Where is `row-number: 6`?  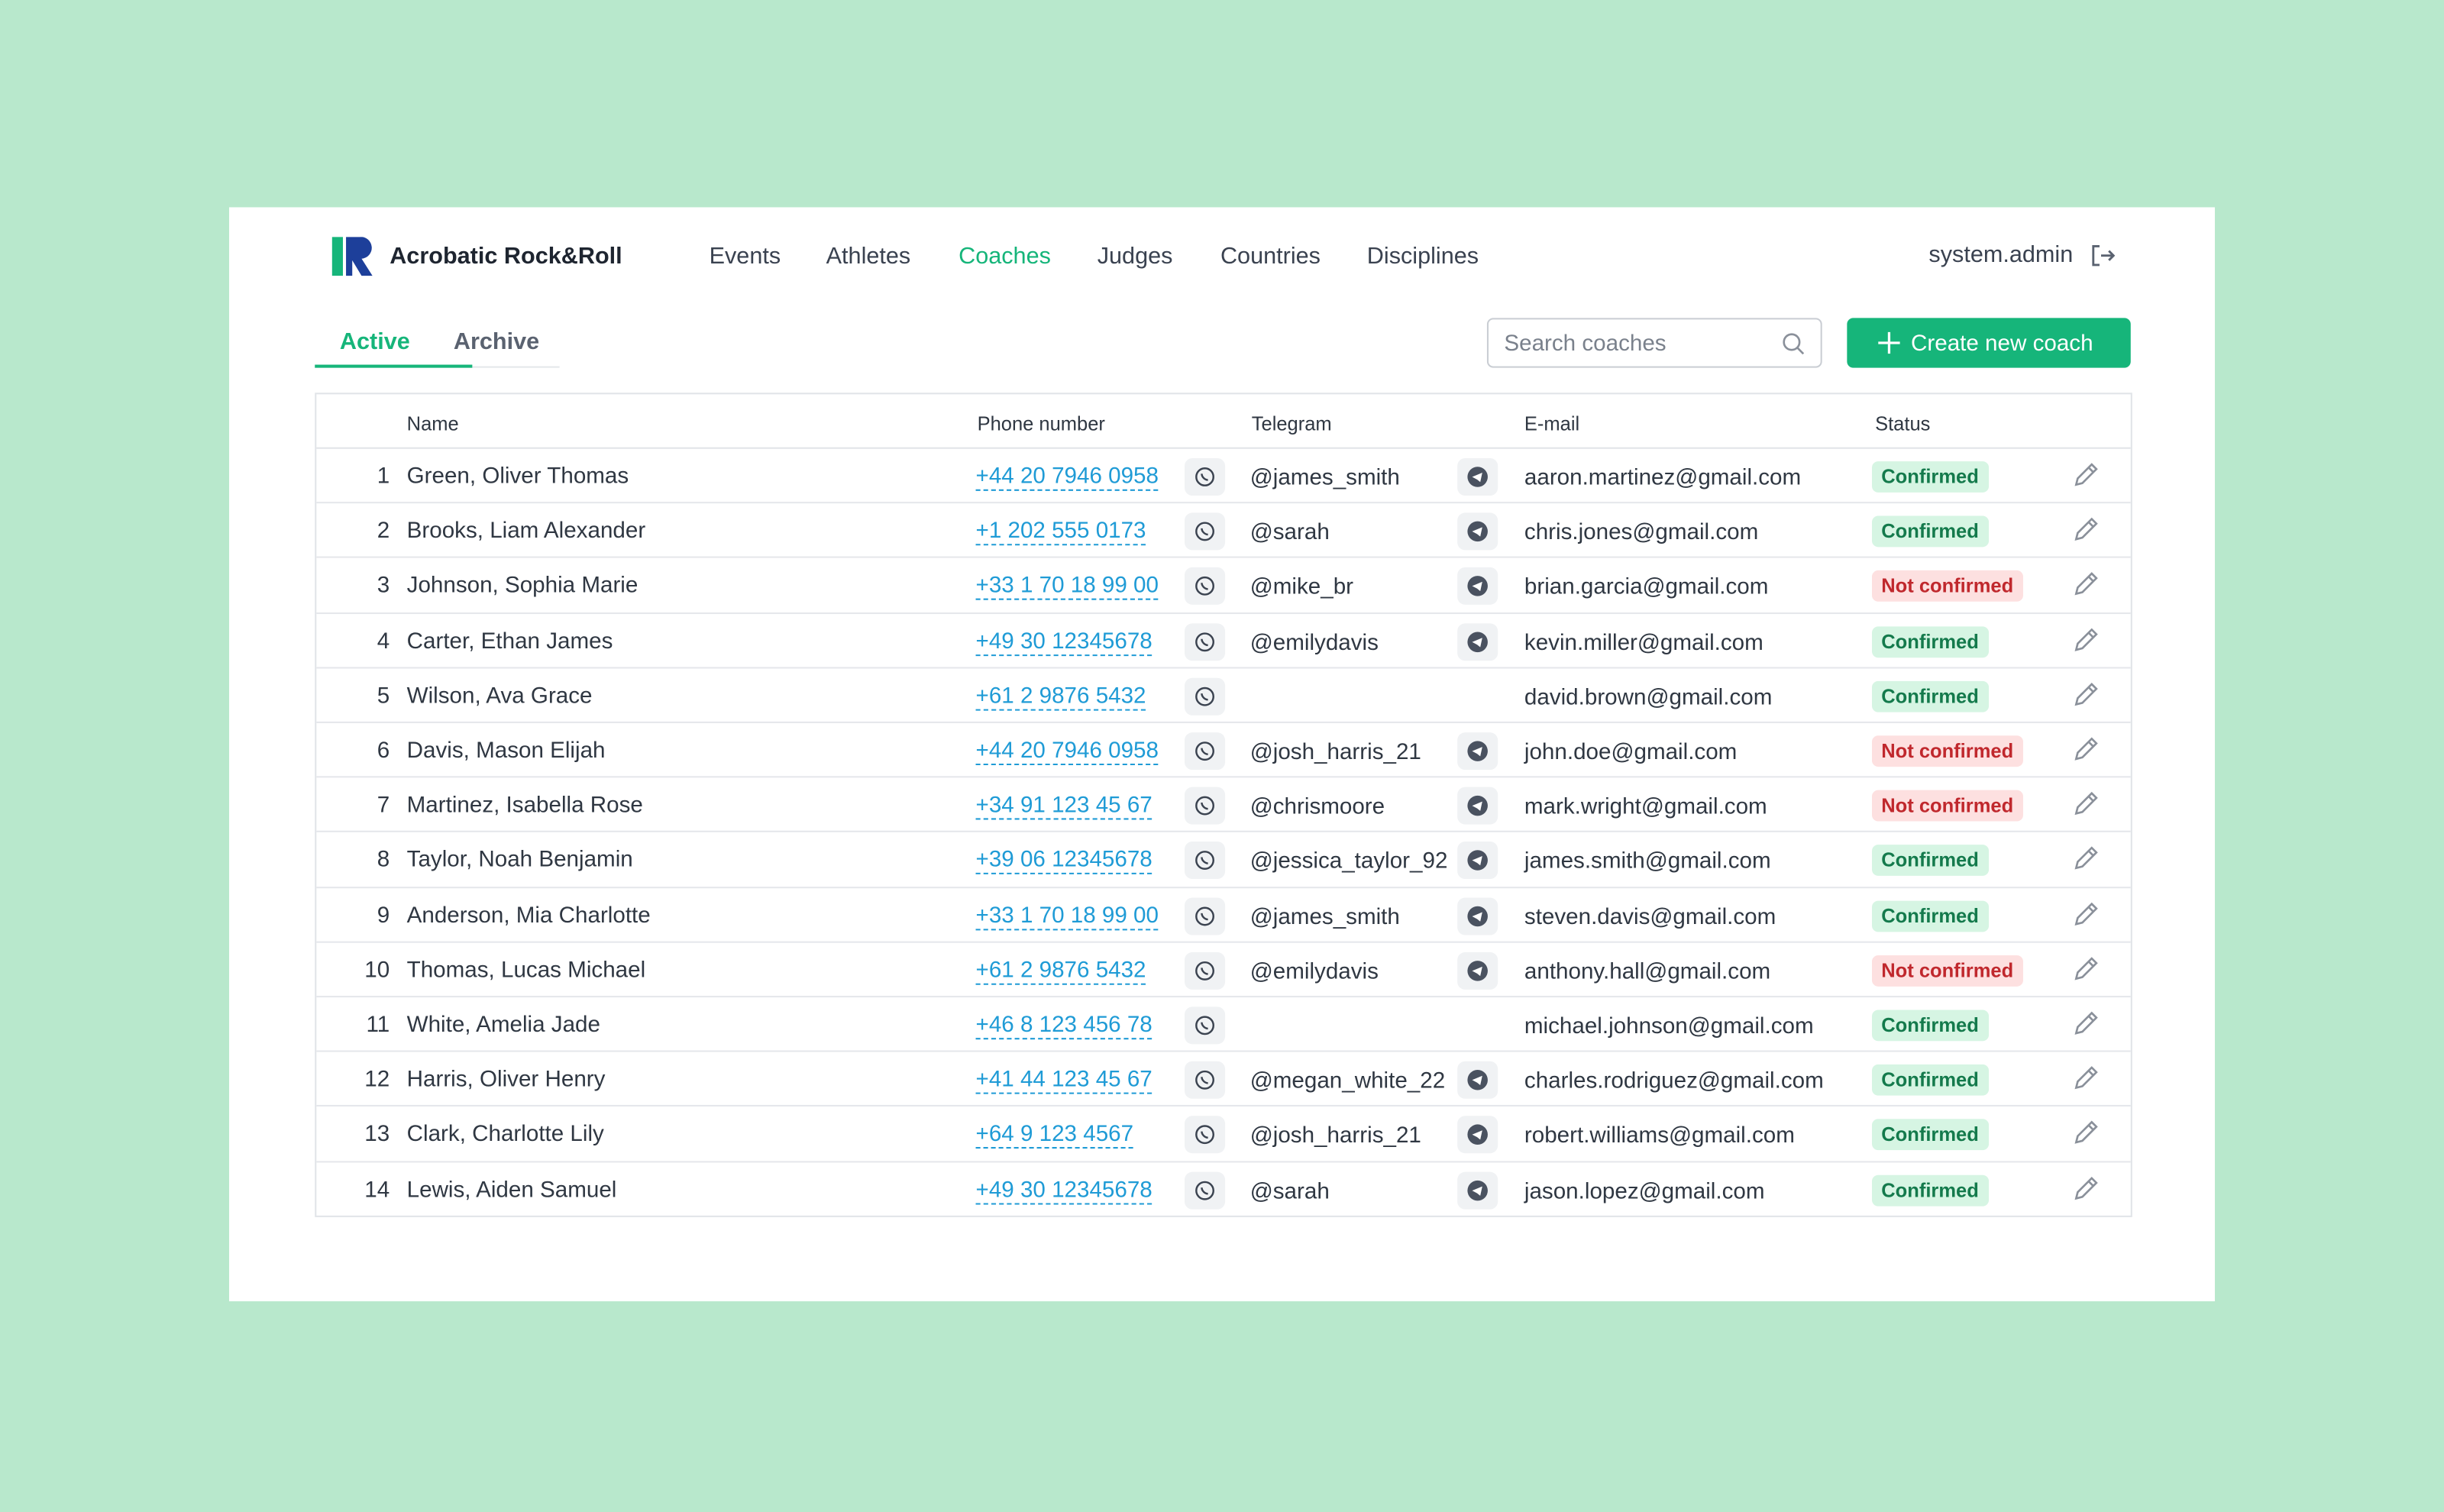
row-number: 6 is located at coordinates (384, 751).